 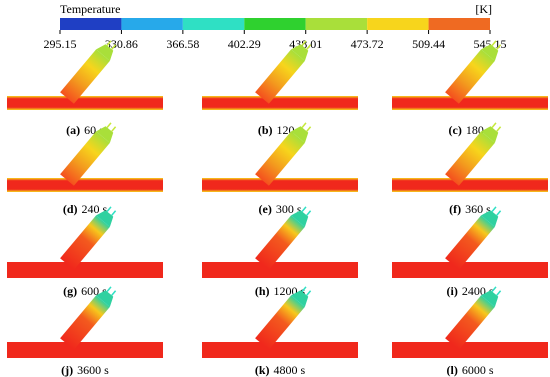 I want to click on caption-time: 6000 s, so click(x=478, y=370).